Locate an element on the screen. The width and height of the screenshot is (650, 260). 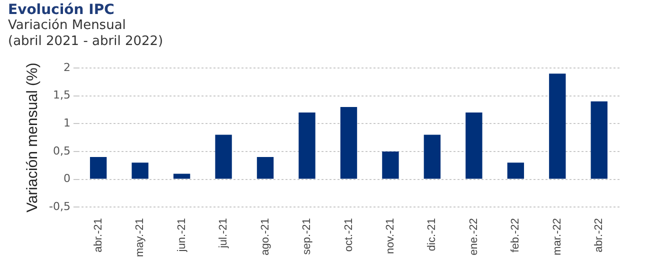
y-axis-title: Variación mensual (%) is located at coordinates (33, 137).